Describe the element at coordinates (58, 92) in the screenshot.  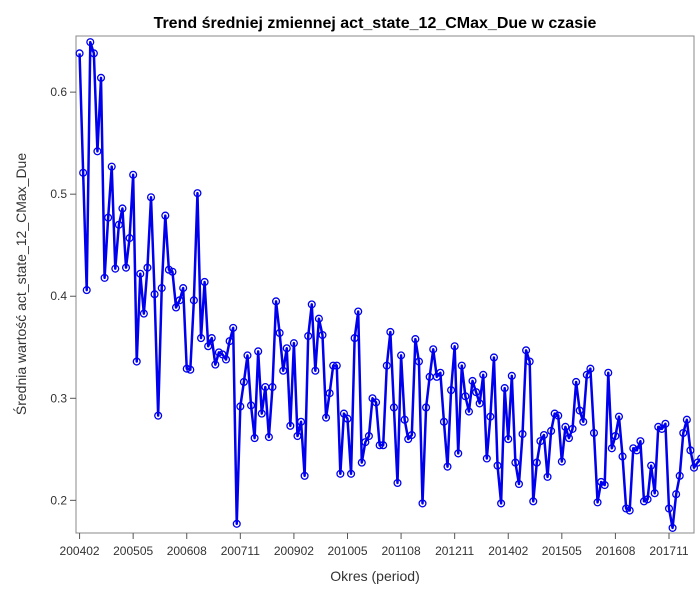
I see `y-tick-label: 0.6` at that location.